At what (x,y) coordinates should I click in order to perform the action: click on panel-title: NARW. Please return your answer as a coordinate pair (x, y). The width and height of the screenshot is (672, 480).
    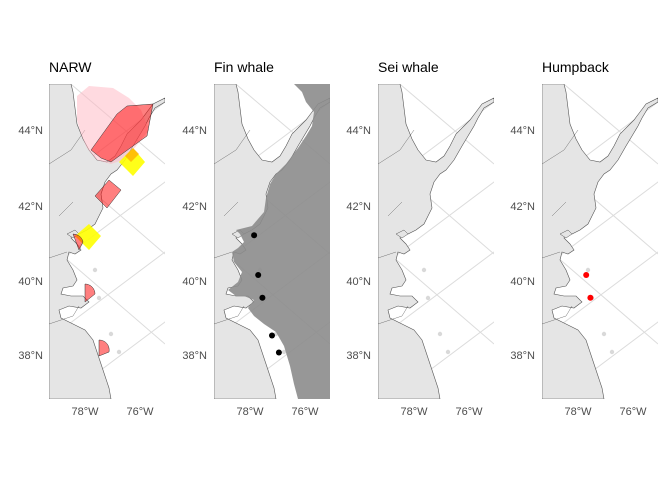
    Looking at the image, I should click on (70, 67).